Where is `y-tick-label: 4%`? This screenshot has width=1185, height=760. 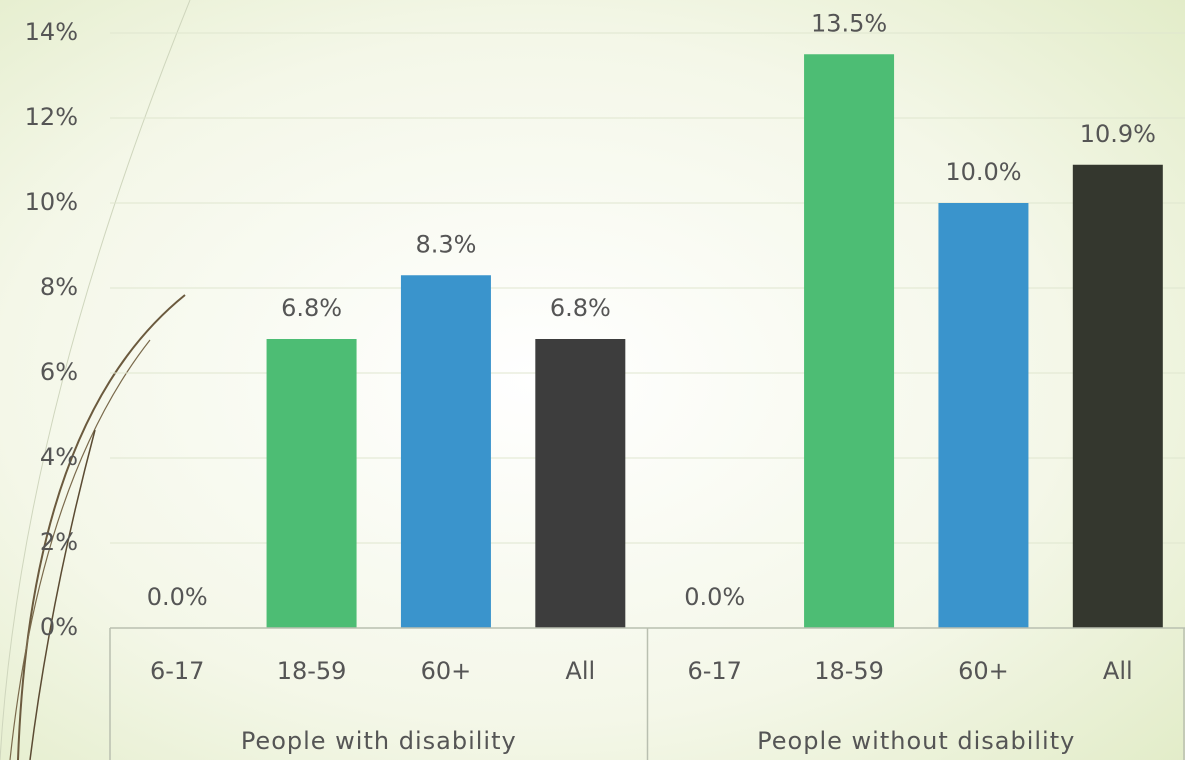 y-tick-label: 4% is located at coordinates (59, 457).